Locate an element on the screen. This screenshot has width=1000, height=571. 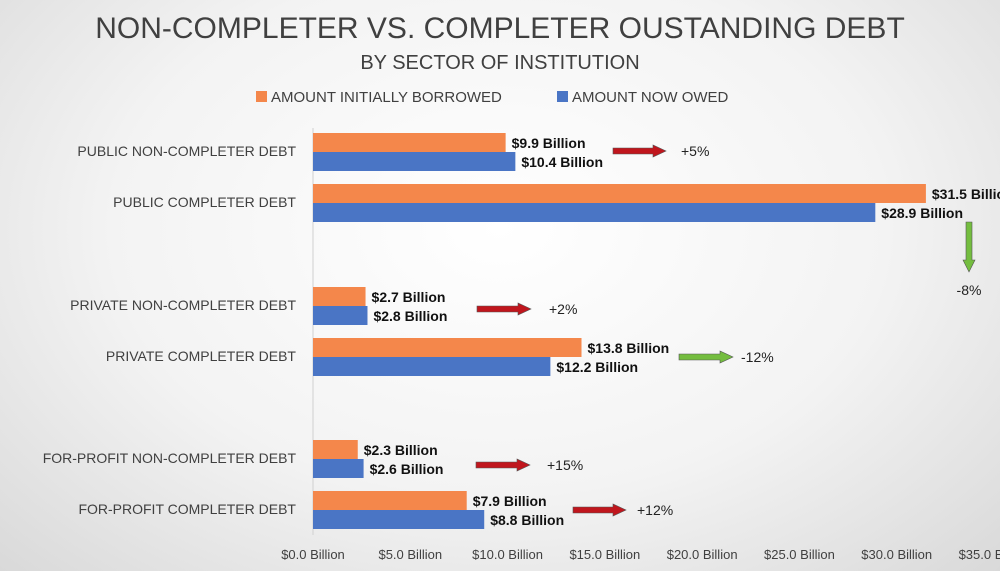
x-tick-label: $35.0 Billion is located at coordinates (979, 554).